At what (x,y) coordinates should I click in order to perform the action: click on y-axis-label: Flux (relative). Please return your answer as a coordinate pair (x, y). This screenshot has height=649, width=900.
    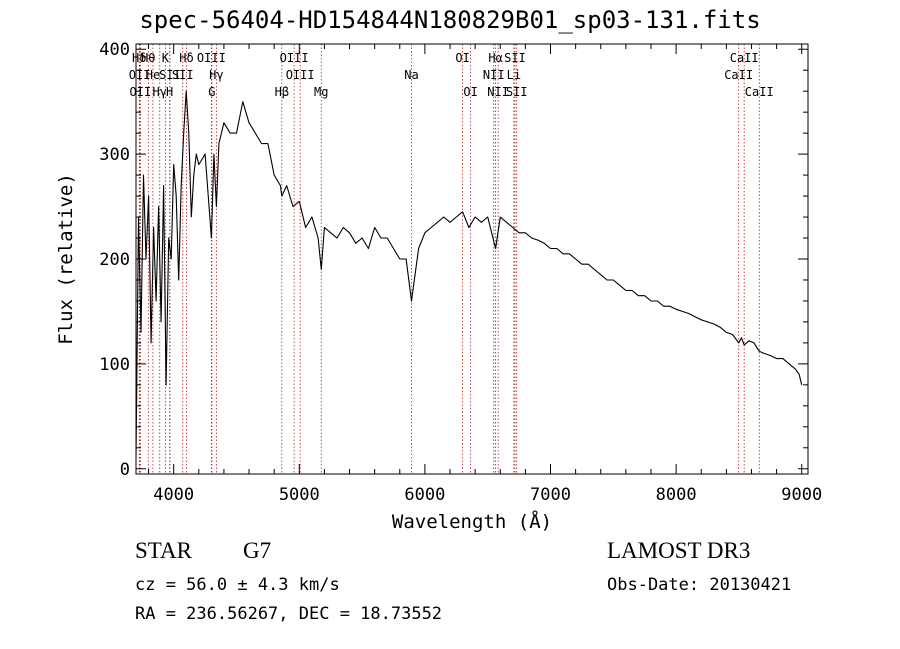
    Looking at the image, I should click on (66, 259).